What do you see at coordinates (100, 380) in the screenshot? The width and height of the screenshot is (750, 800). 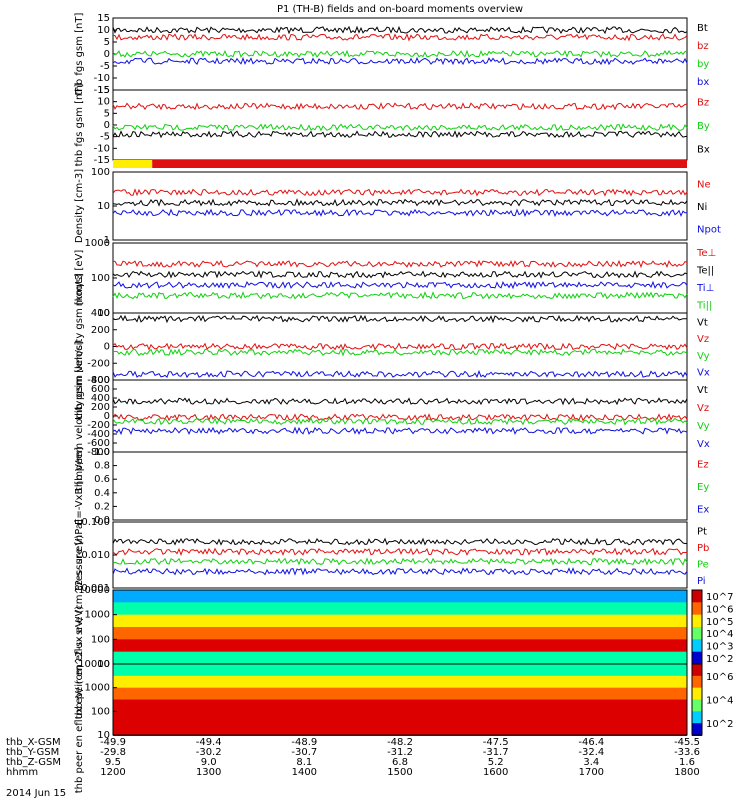 I see `y-tick-label: 800` at bounding box center [100, 380].